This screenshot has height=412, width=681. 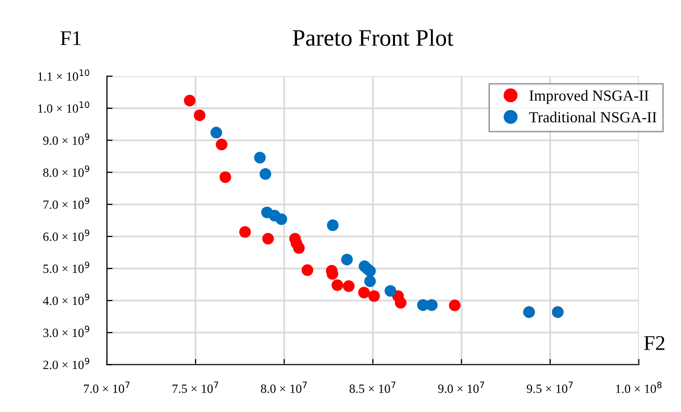 I want to click on x-tick-label: 9.0 × 10$^{7}$, so click(x=461, y=387).